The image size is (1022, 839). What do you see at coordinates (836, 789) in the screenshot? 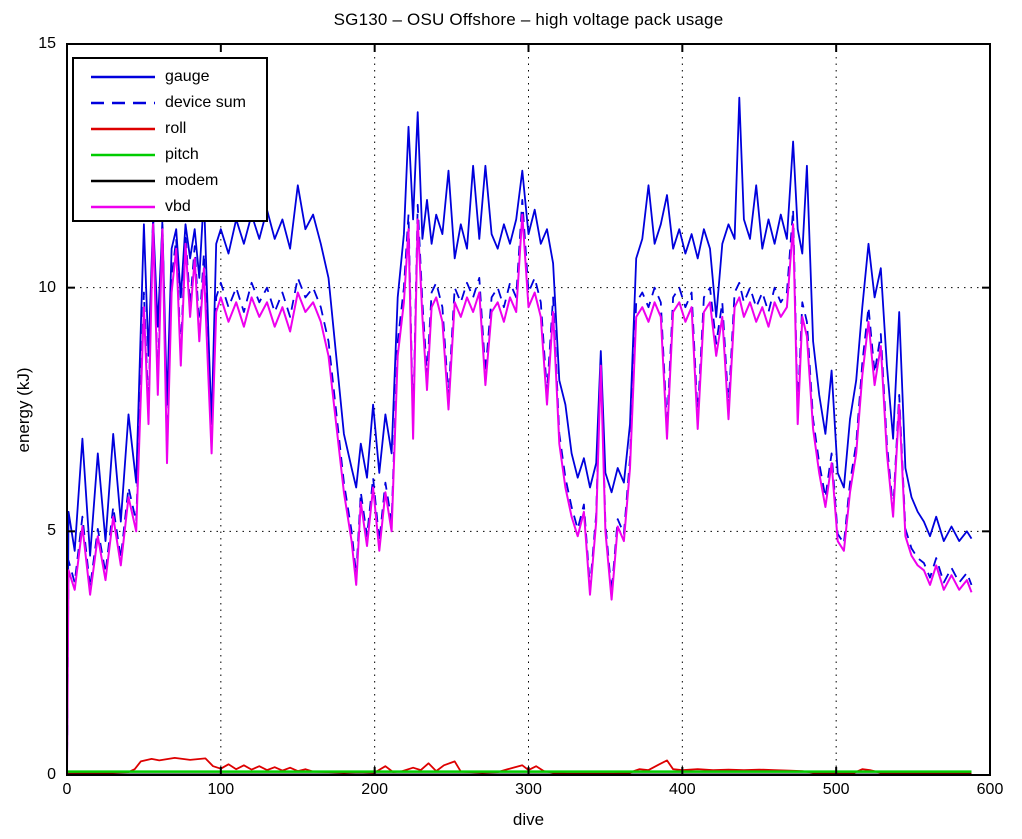
I see `x-tick-label: 500` at bounding box center [836, 789].